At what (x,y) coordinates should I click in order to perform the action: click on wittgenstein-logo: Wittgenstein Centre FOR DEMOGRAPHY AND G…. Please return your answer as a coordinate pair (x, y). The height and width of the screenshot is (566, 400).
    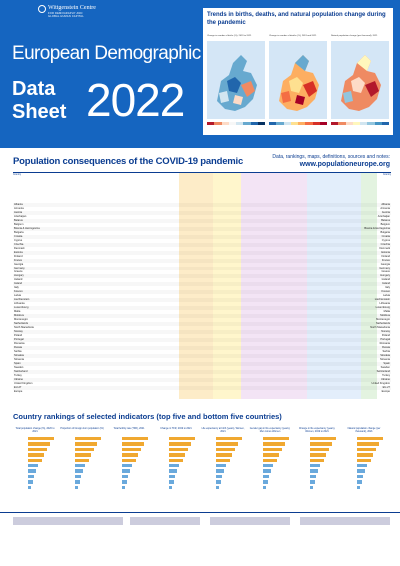
    Looking at the image, I should click on (89, 11).